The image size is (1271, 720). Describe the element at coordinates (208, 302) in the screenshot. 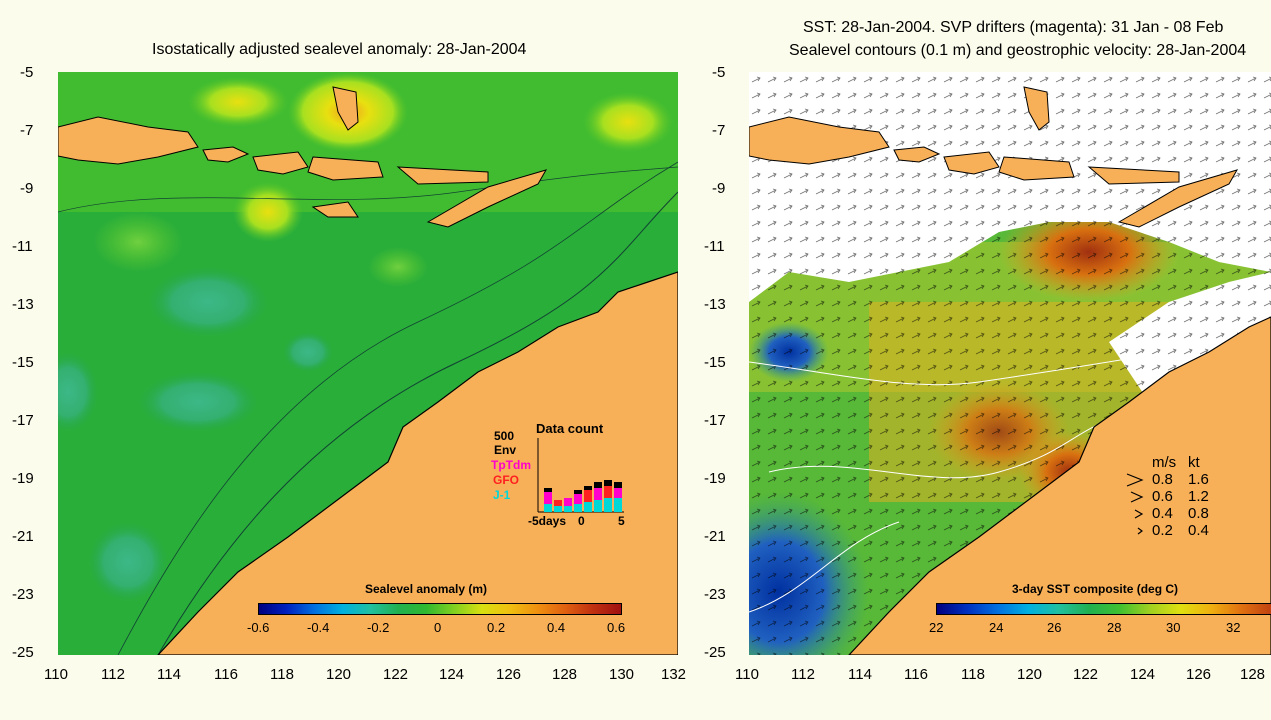

I see `sla-low-blob` at that location.